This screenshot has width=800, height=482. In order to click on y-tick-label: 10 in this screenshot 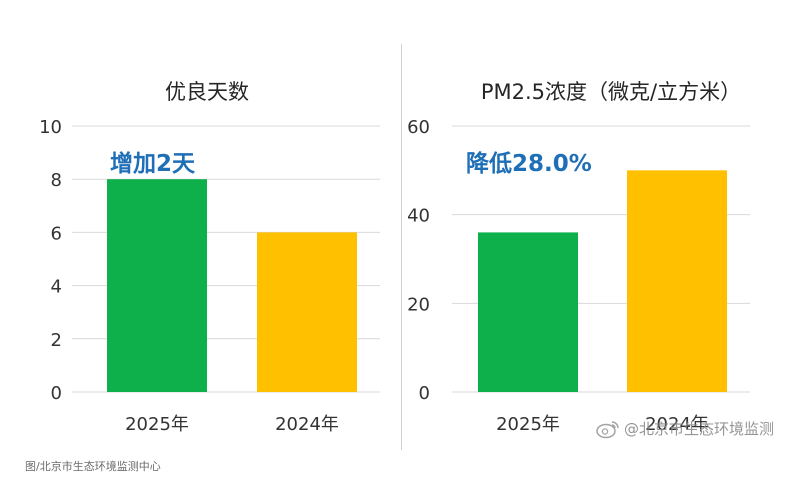, I will do `click(50, 127)`.